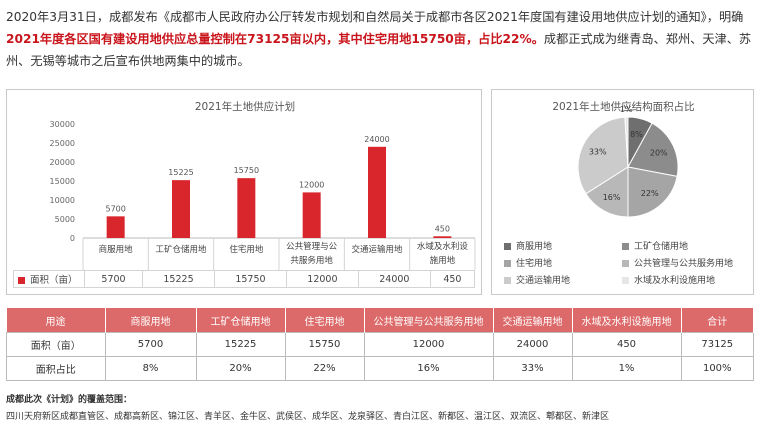 Image resolution: width=760 pixels, height=443 pixels. I want to click on pie-slice-label: 1%, so click(626, 109).